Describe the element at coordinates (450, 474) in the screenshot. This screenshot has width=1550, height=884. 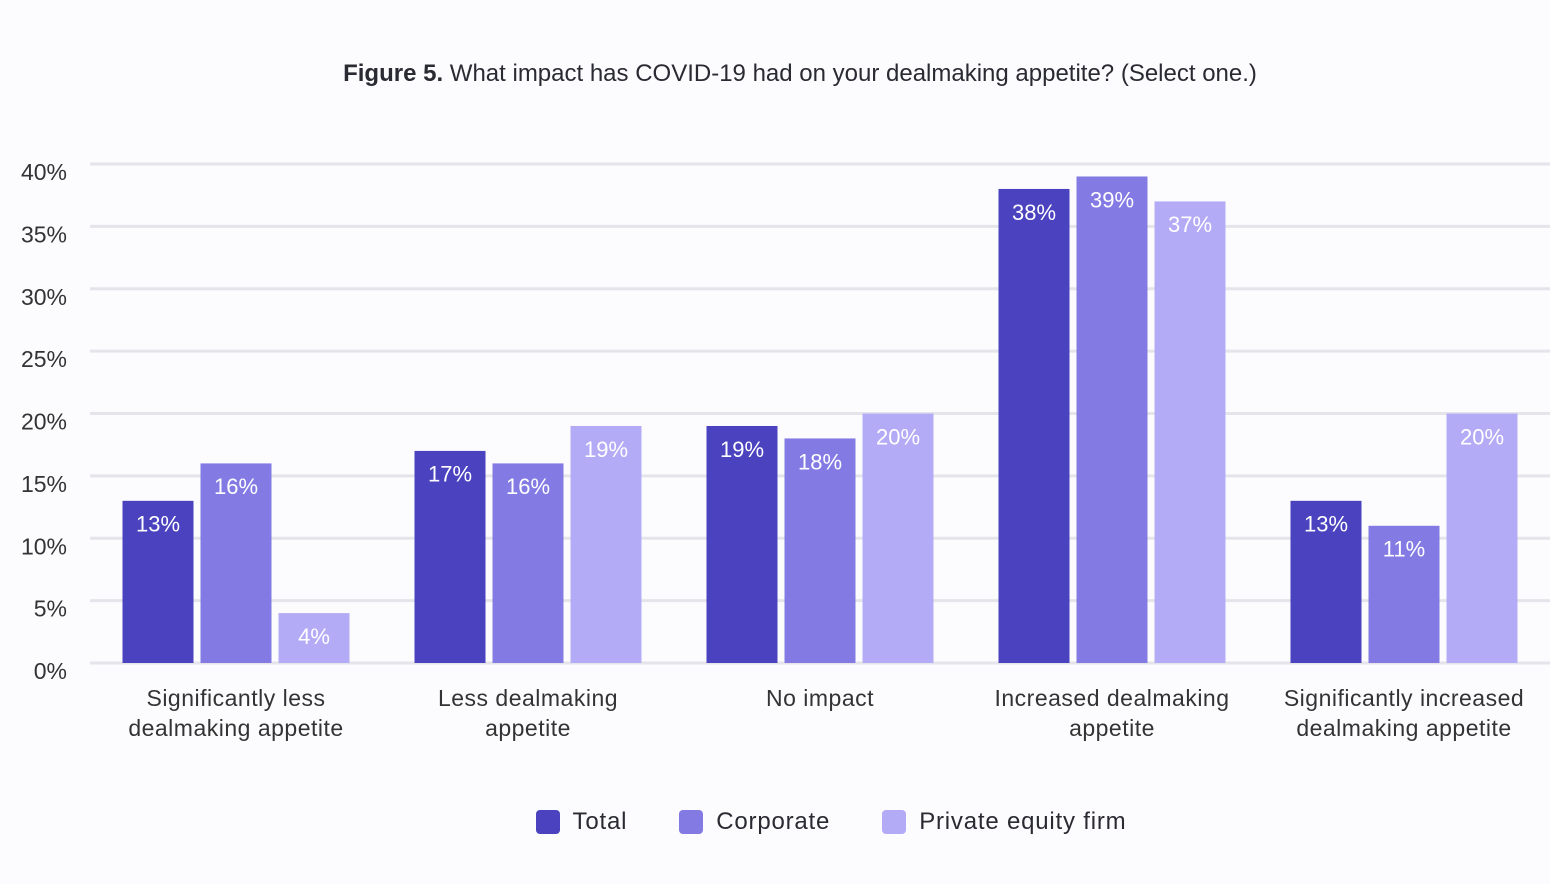
I see `data-label: 17%` at that location.